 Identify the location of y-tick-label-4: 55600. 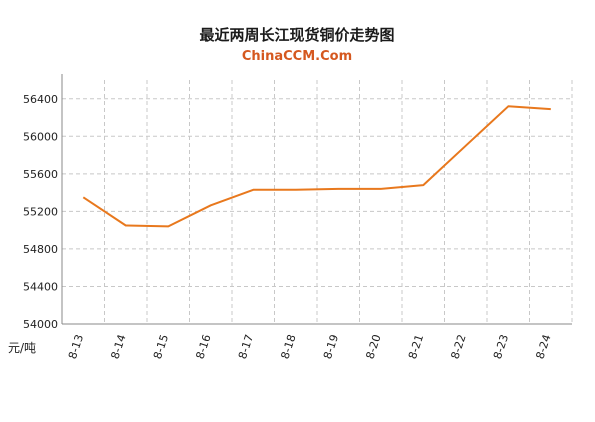
(40, 174).